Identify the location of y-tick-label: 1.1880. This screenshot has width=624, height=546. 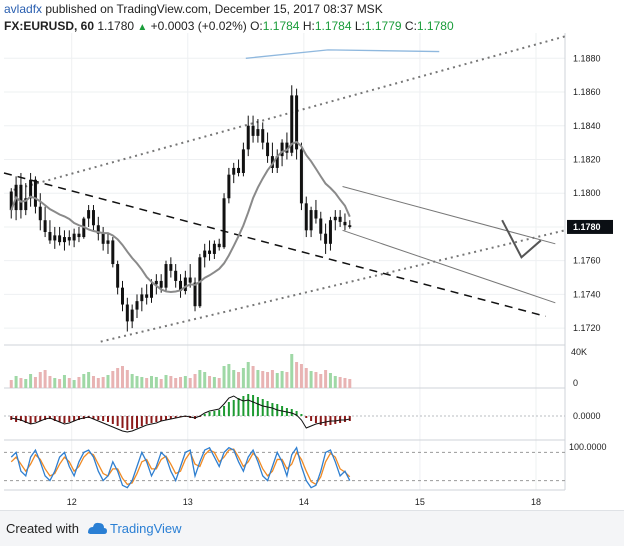
(587, 58).